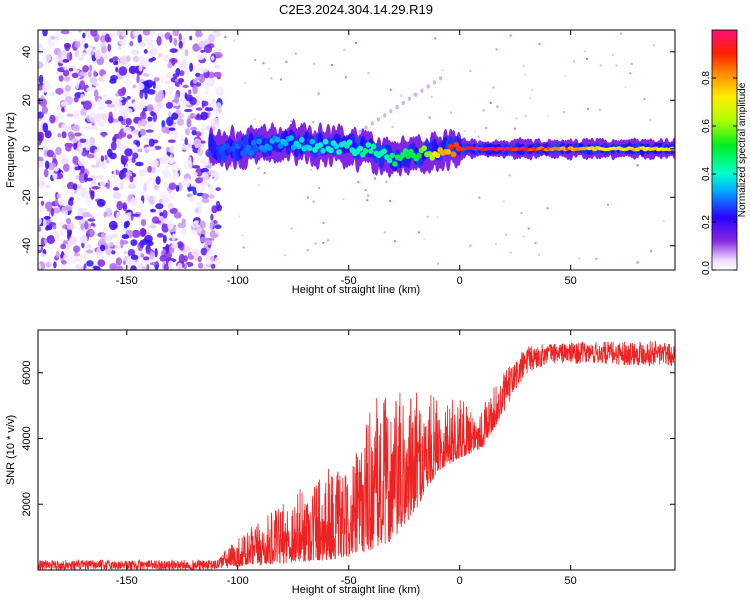 This screenshot has width=750, height=600. I want to click on colorbar-gradient, so click(724, 150).